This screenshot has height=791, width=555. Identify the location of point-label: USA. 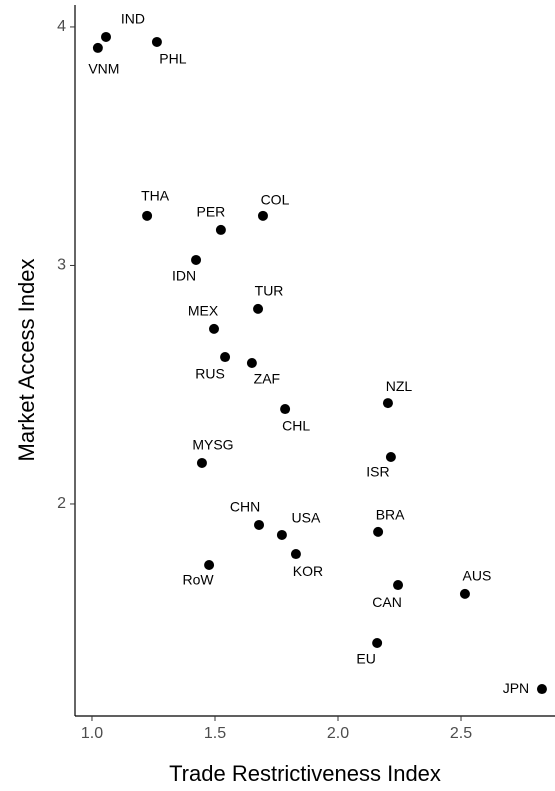
(306, 518).